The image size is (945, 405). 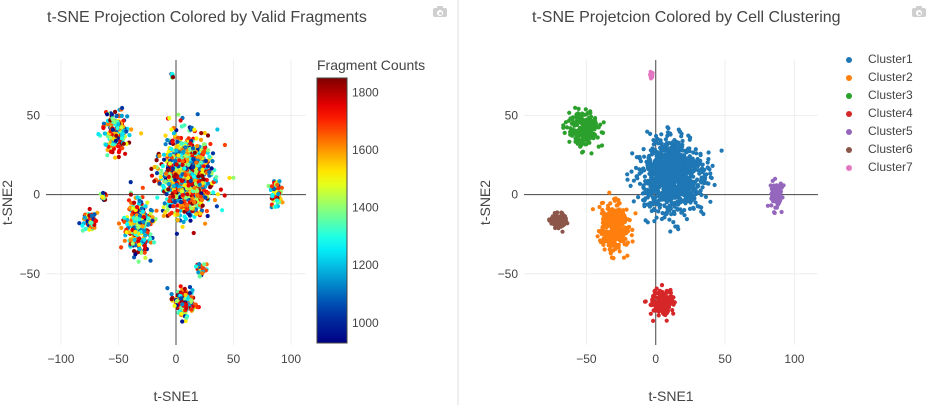 What do you see at coordinates (34, 115) in the screenshot?
I see `y-tick-label: 50` at bounding box center [34, 115].